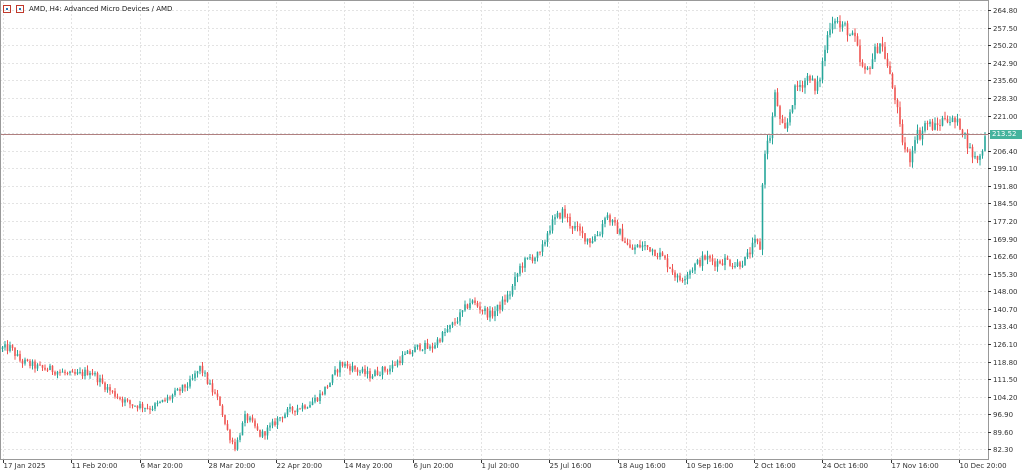  I want to click on chart-window-icon, so click(20, 9).